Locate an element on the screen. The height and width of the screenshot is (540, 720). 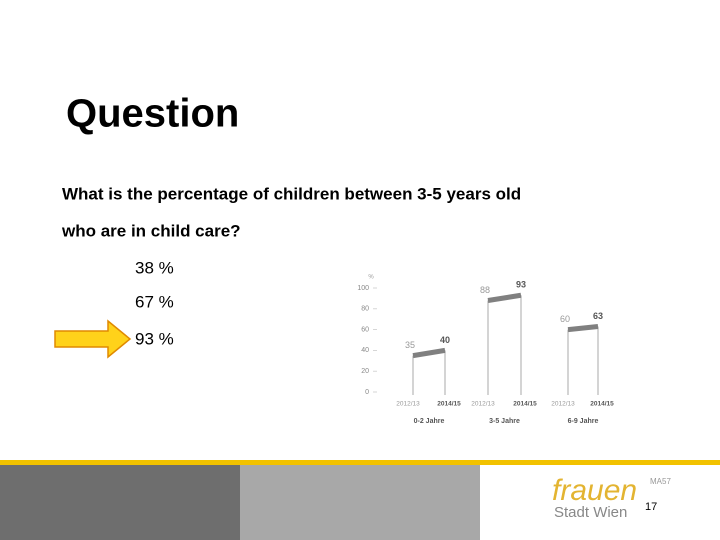
footer-stripe is located at coordinates (360, 462).